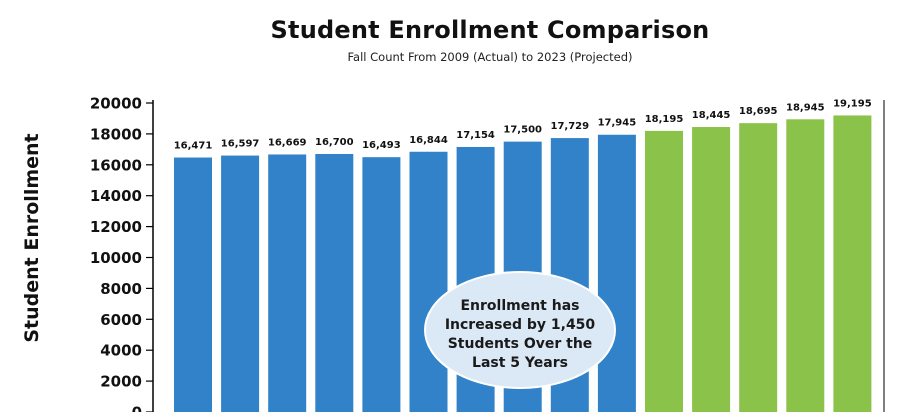 This screenshot has width=897, height=412. Describe the element at coordinates (116, 134) in the screenshot. I see `y-tick-label: 18000` at that location.